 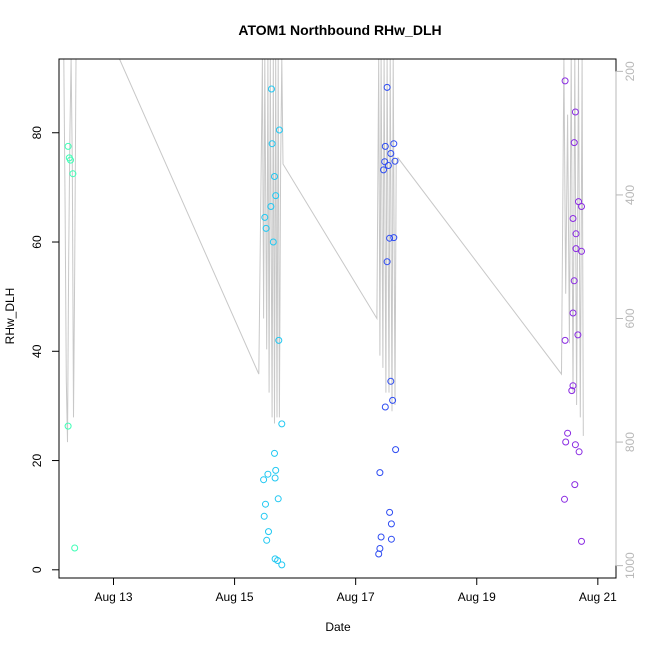 What do you see at coordinates (37, 351) in the screenshot?
I see `y-tick-label: 40` at bounding box center [37, 351].